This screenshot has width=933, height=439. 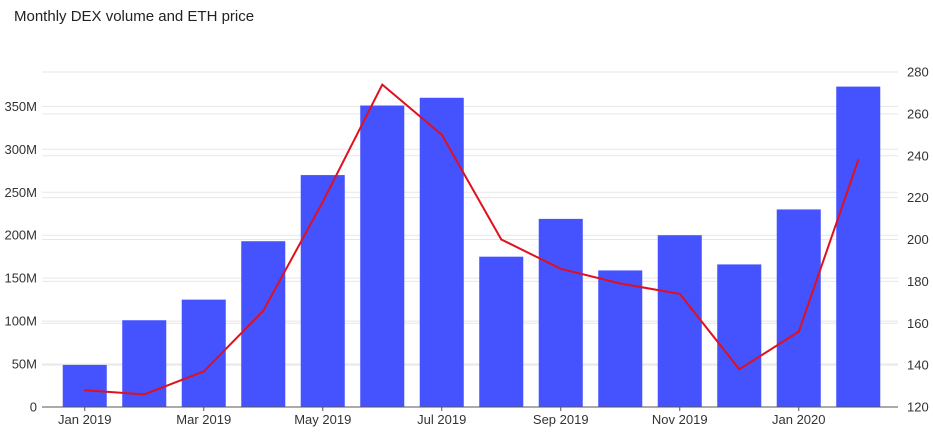 What do you see at coordinates (918, 323) in the screenshot?
I see `right-axis-tick-label: 160` at bounding box center [918, 323].